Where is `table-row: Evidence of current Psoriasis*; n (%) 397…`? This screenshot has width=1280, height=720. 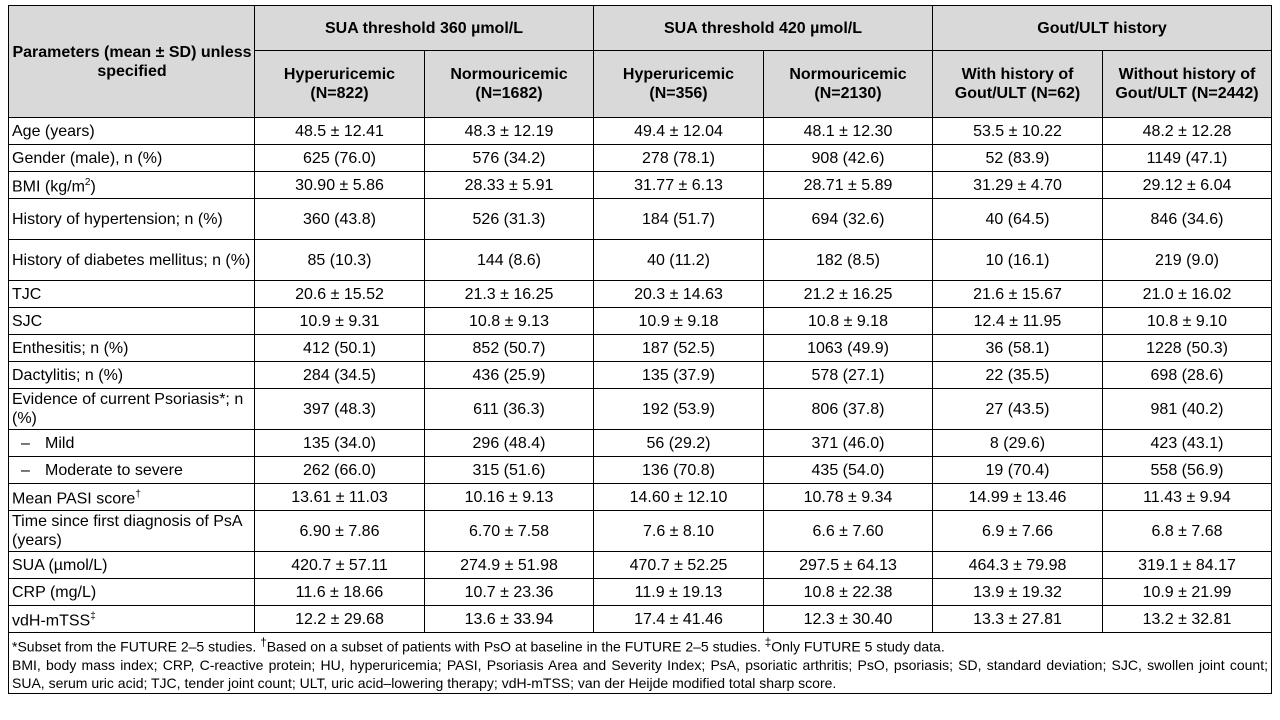
table-row: Evidence of current Psoriasis*; n (%) 397… is located at coordinates (640, 409).